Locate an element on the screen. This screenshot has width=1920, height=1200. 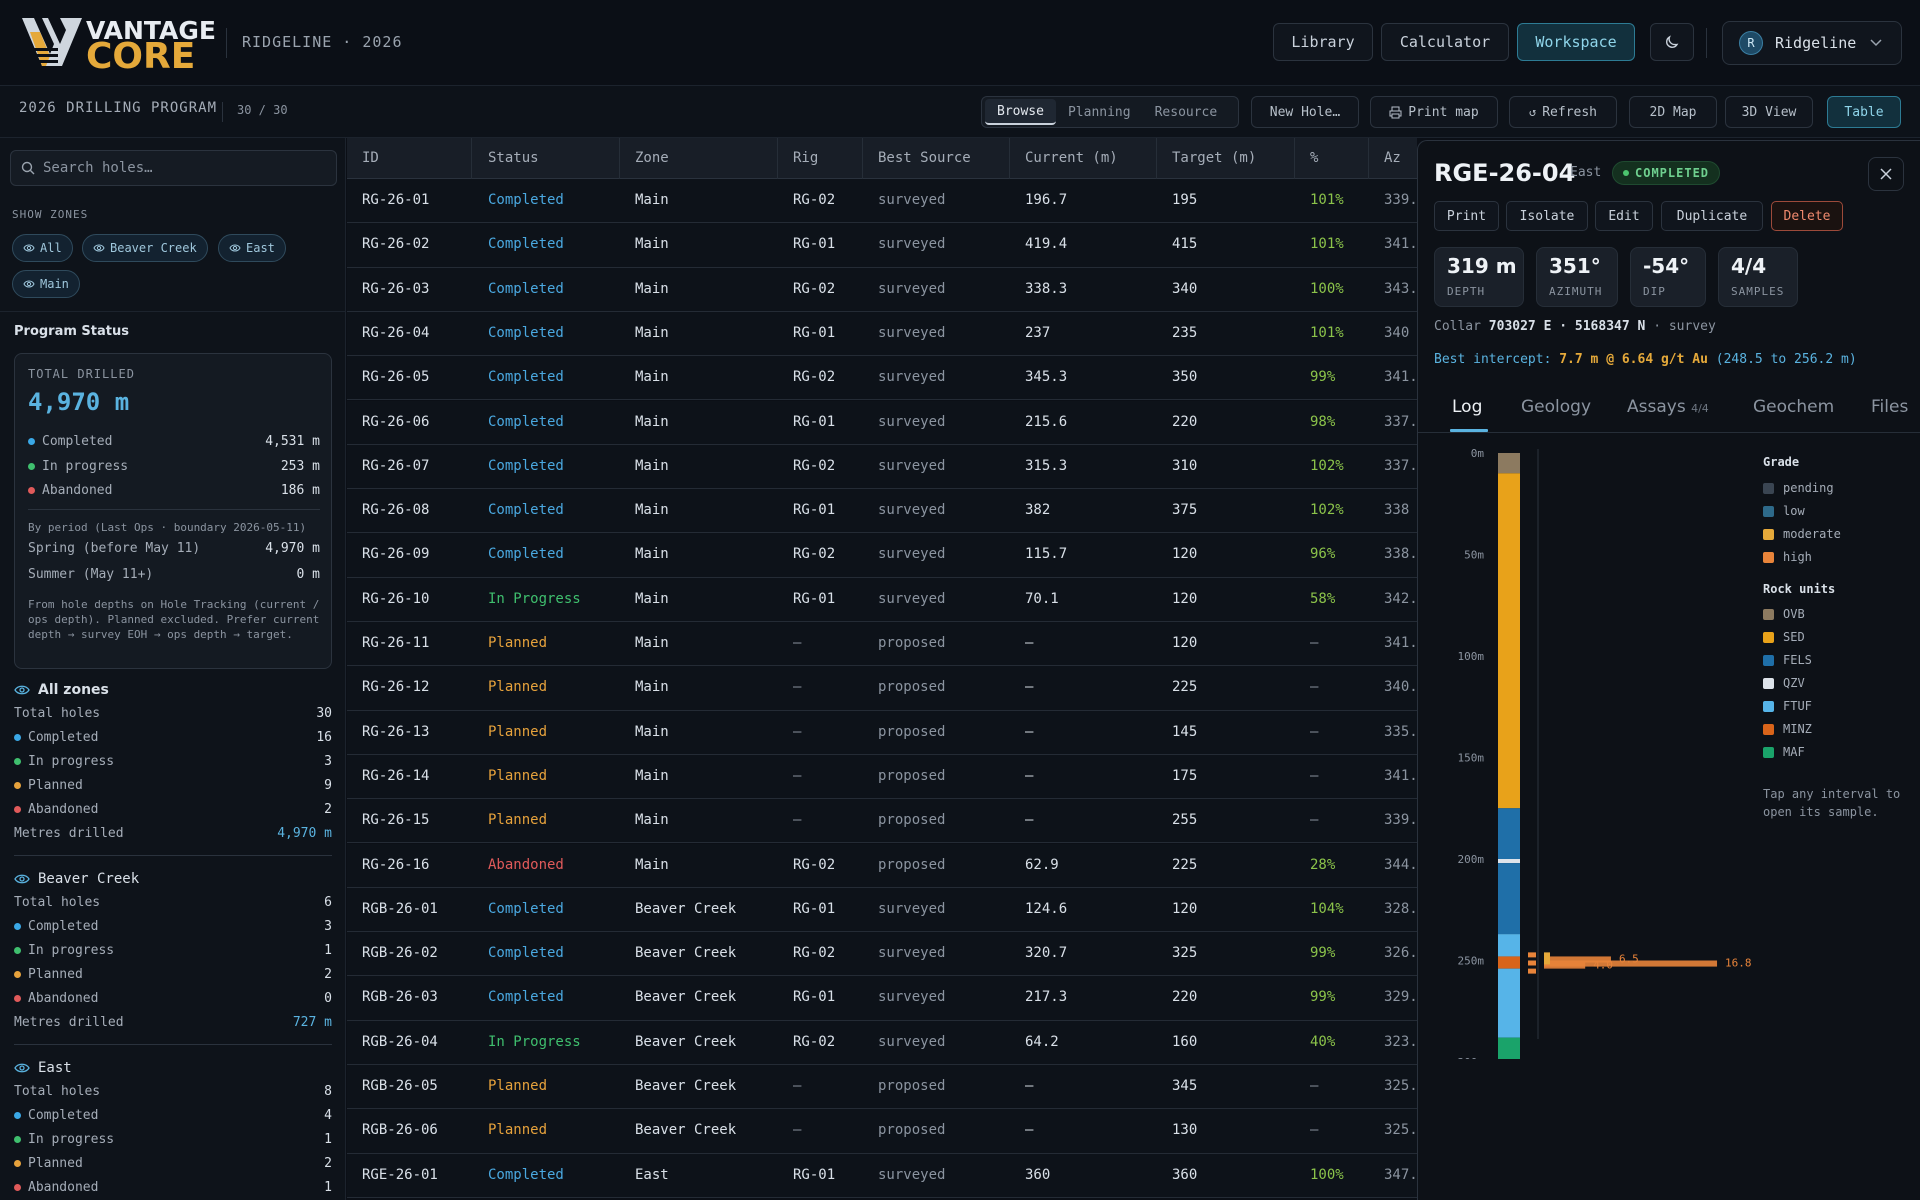
table-row: RG-26-13 Planned Main — proposed — 145 — 335. is located at coordinates (882, 732).